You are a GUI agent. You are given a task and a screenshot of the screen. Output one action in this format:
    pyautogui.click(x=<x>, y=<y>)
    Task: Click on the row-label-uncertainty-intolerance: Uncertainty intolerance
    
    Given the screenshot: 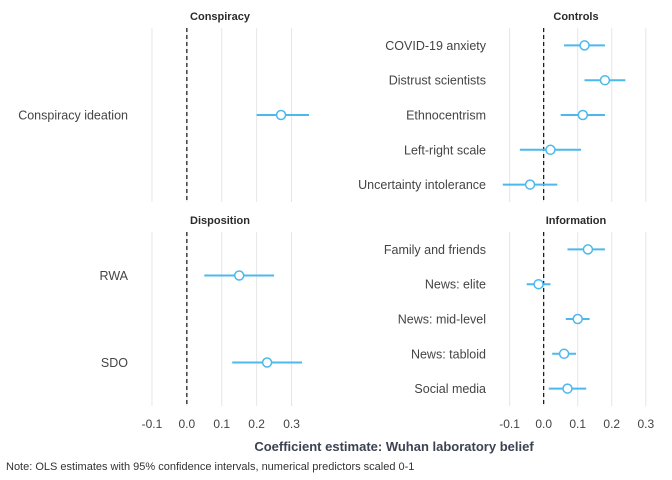 What is the action you would take?
    pyautogui.click(x=422, y=185)
    